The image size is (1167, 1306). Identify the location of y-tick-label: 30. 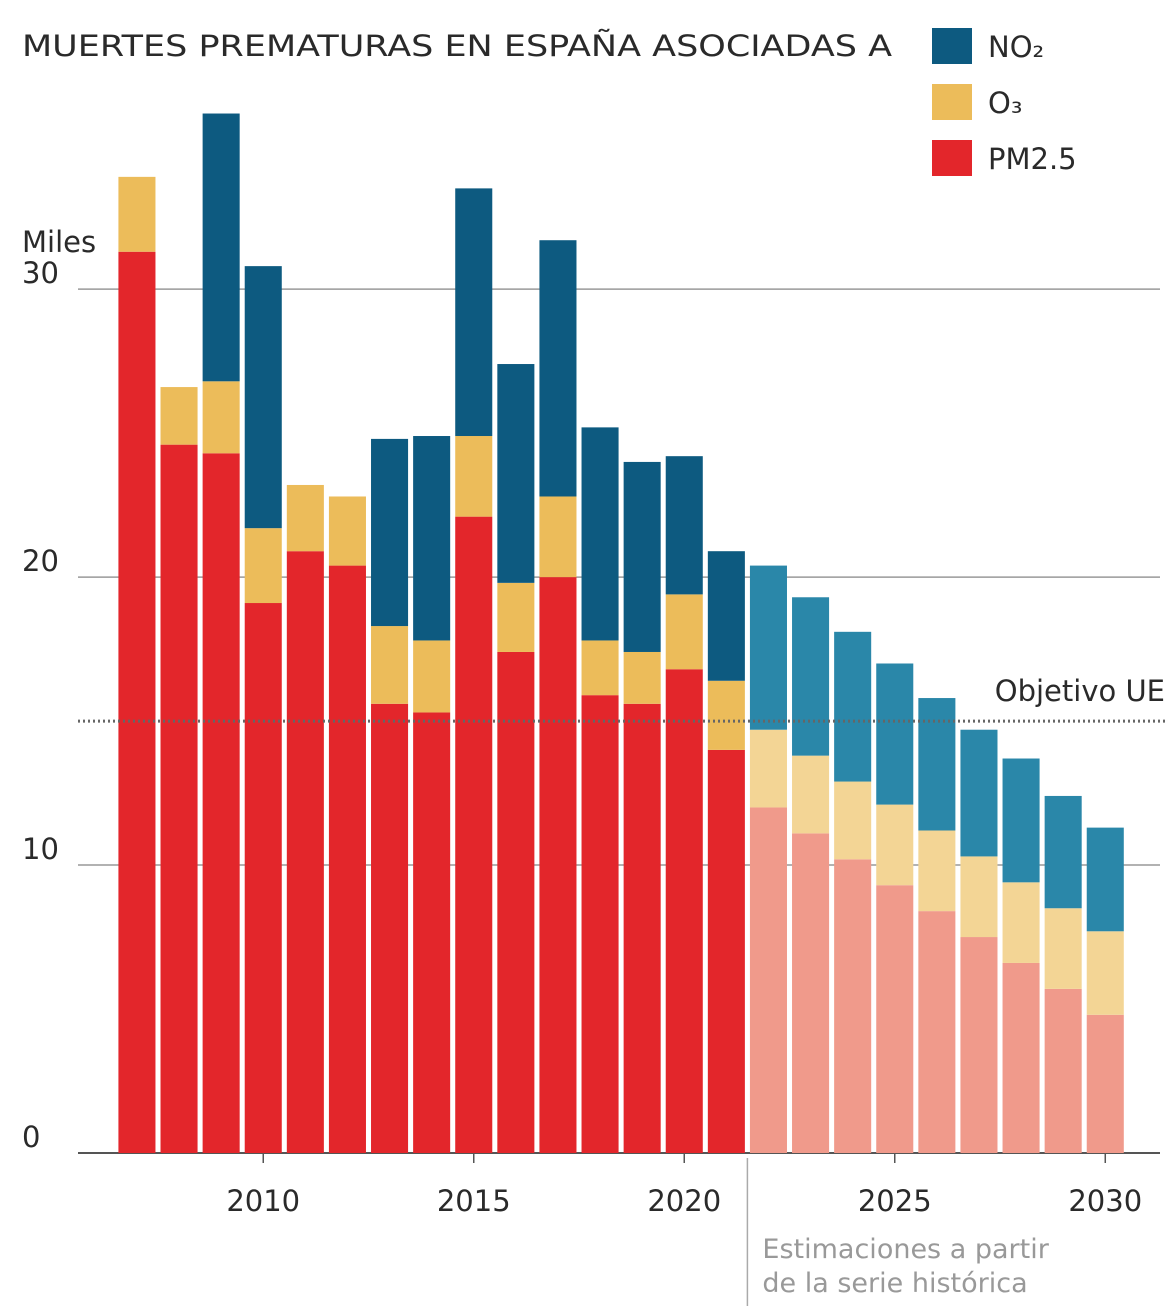
(40, 273).